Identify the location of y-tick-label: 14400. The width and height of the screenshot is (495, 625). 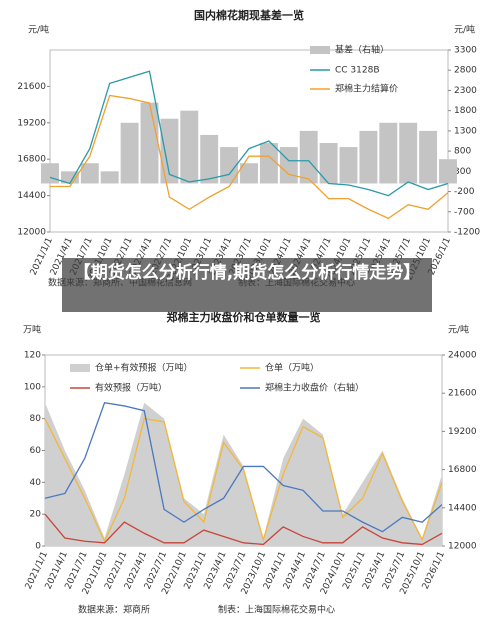
(31, 196).